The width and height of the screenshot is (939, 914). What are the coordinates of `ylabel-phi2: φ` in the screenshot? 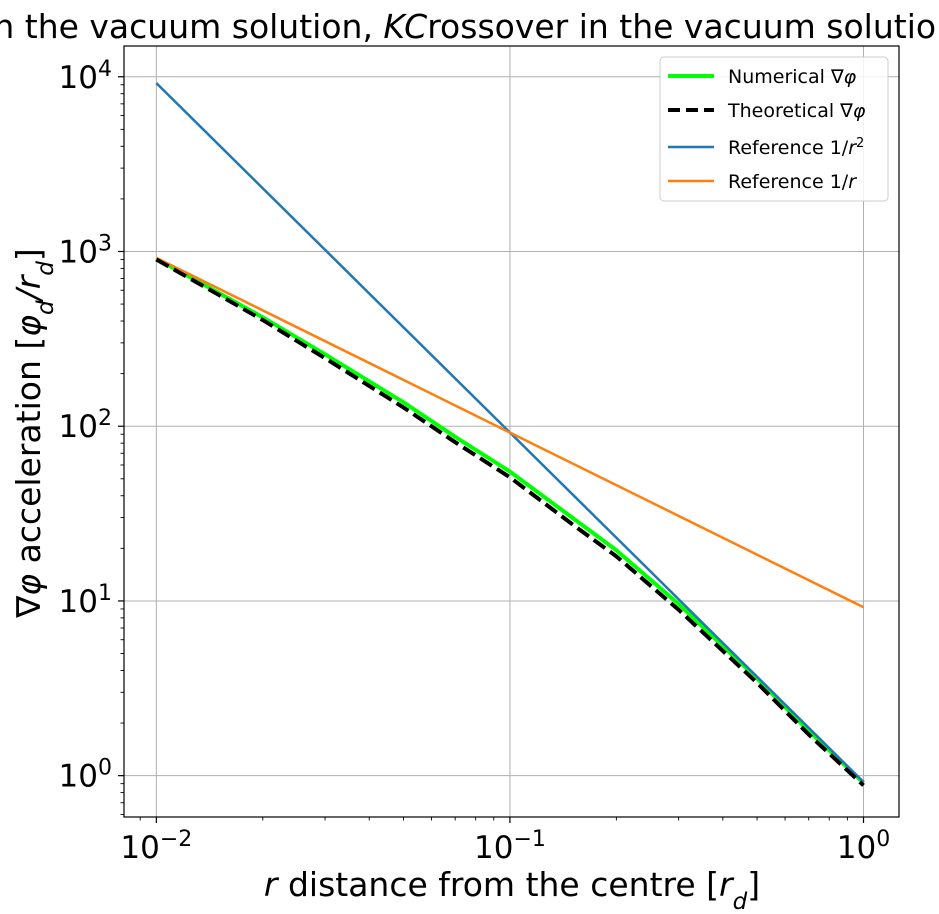 It's located at (28, 326).